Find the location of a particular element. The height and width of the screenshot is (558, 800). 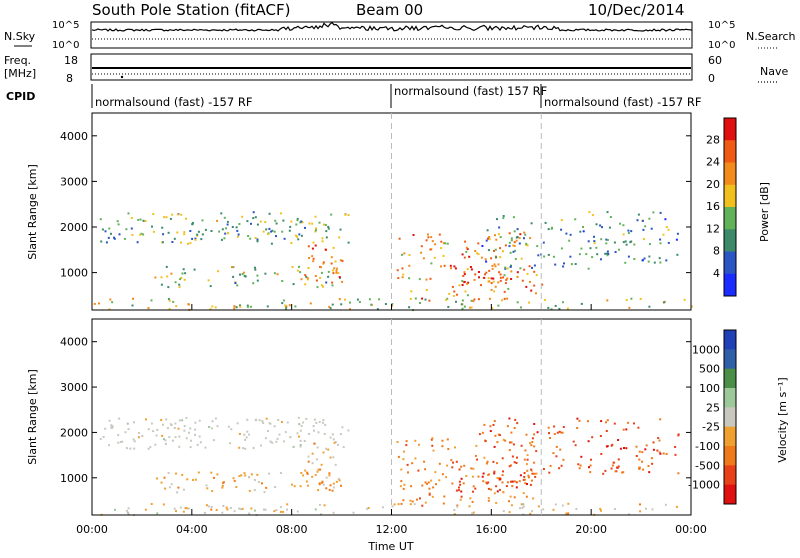

x-tick-label: 08:00 is located at coordinates (292, 529).